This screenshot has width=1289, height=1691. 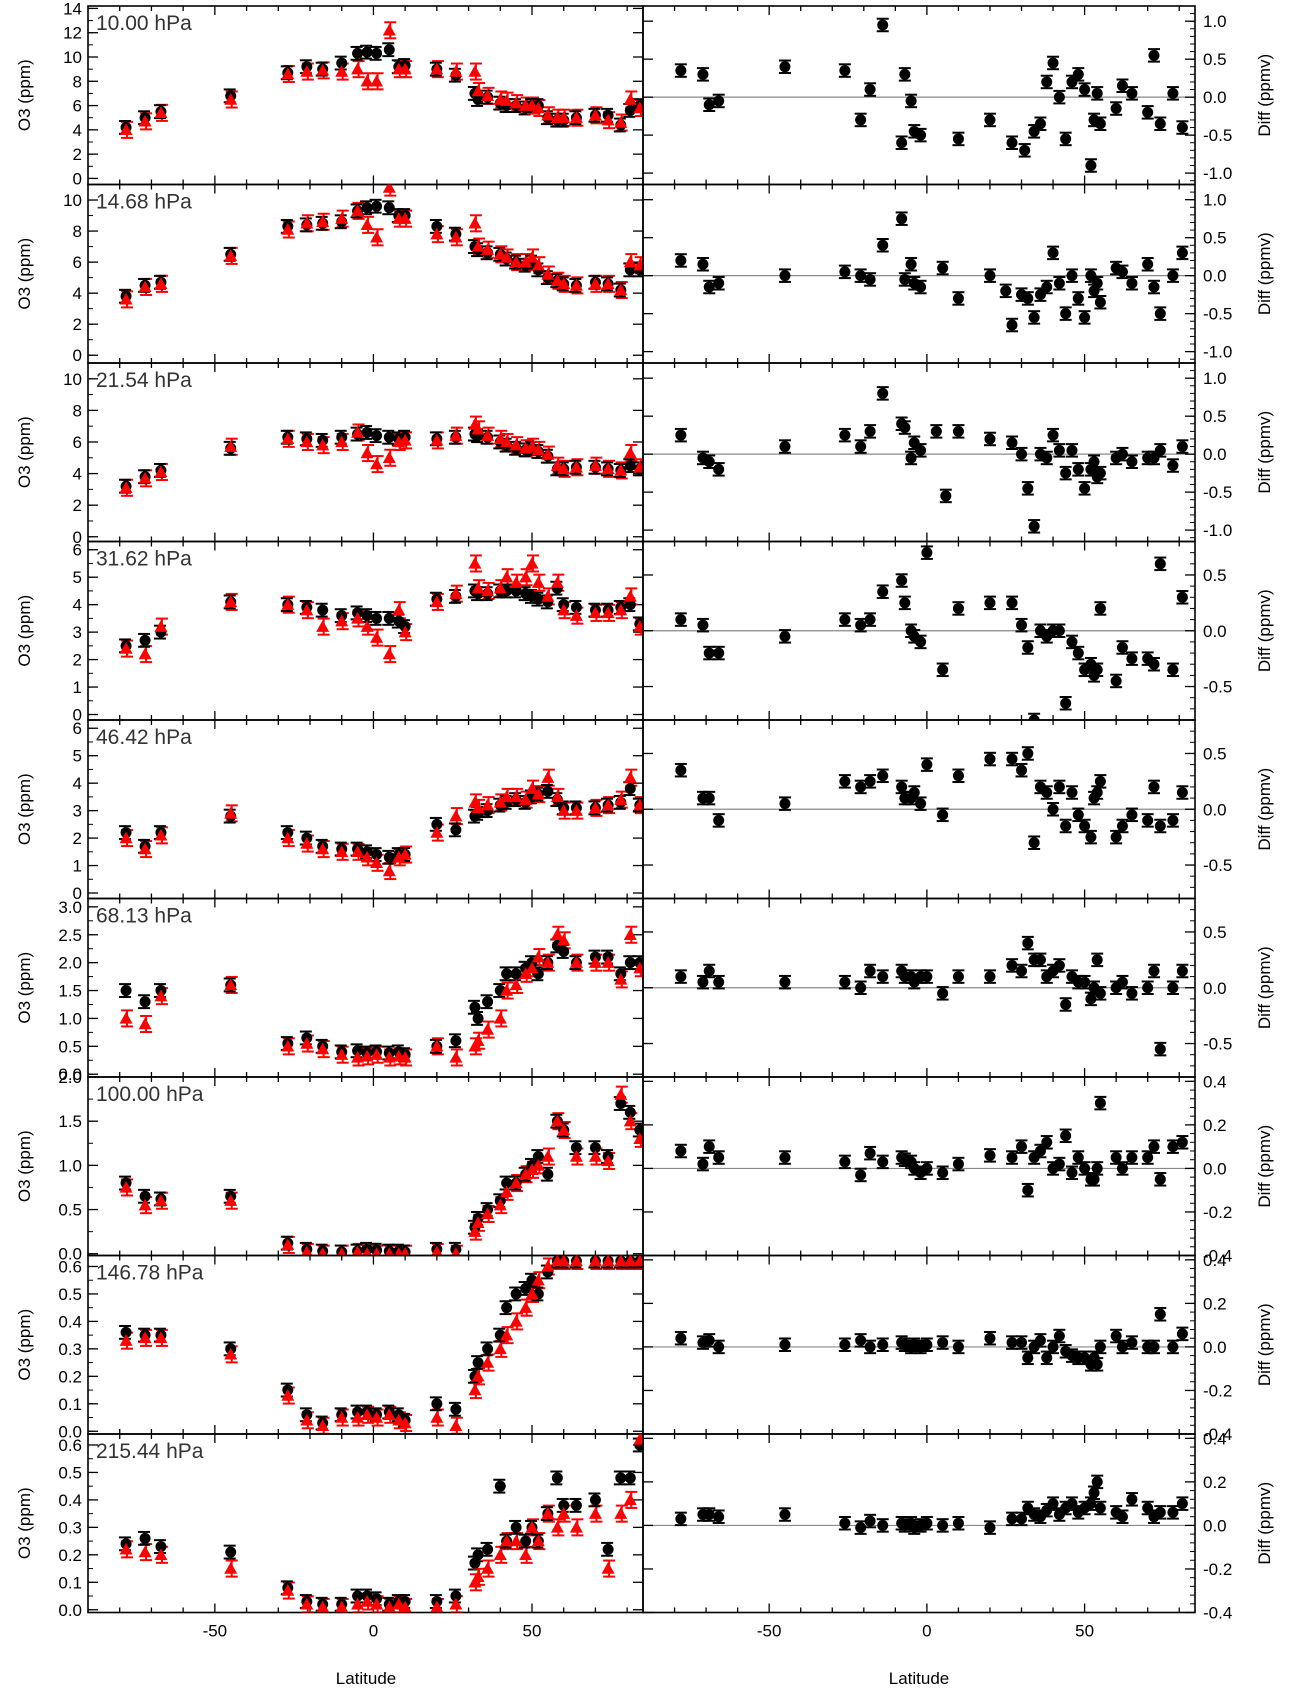 I want to click on left-data-group, so click(x=381, y=996).